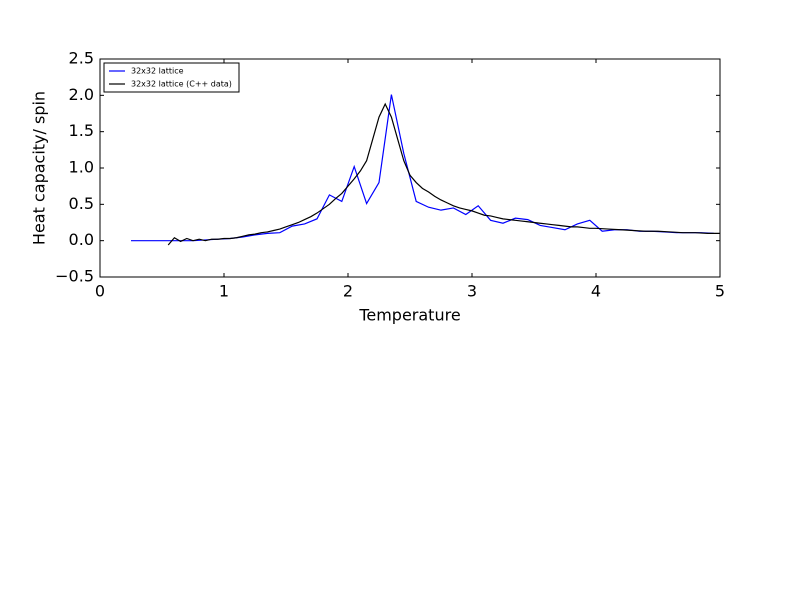 The height and width of the screenshot is (597, 800). Describe the element at coordinates (720, 291) in the screenshot. I see `x-tick-label: 5` at that location.